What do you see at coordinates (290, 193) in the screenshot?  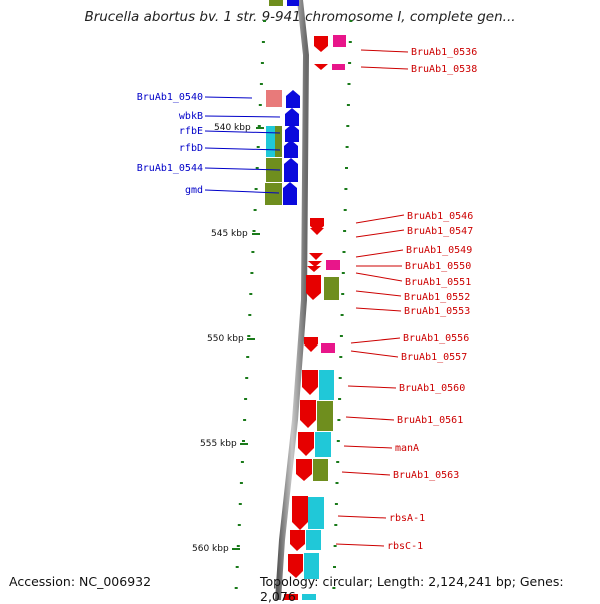 I see `gene-gmd-arrow` at bounding box center [290, 193].